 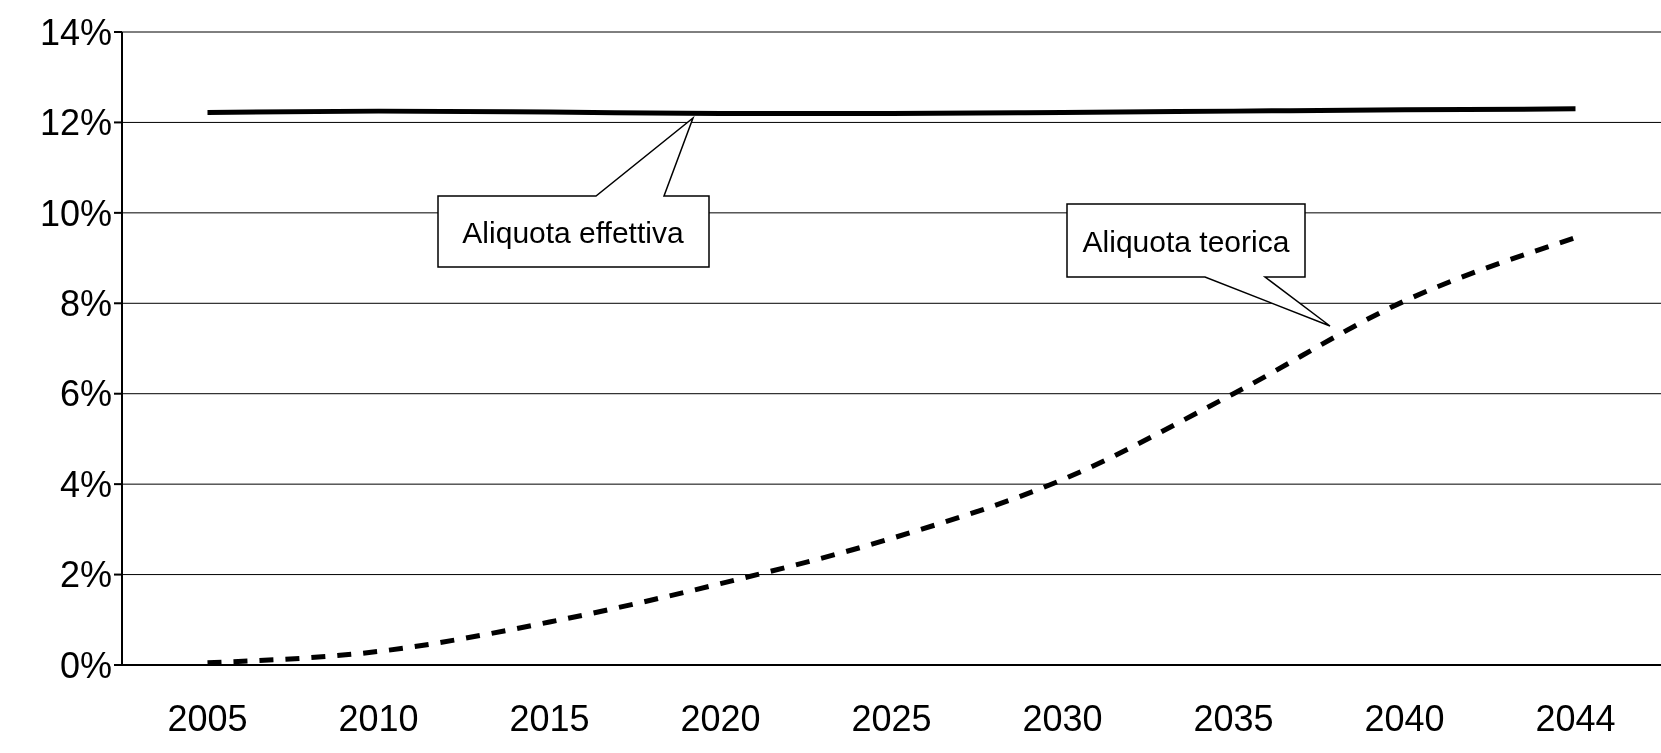 I want to click on y-tick-label: 8%, so click(x=85, y=304).